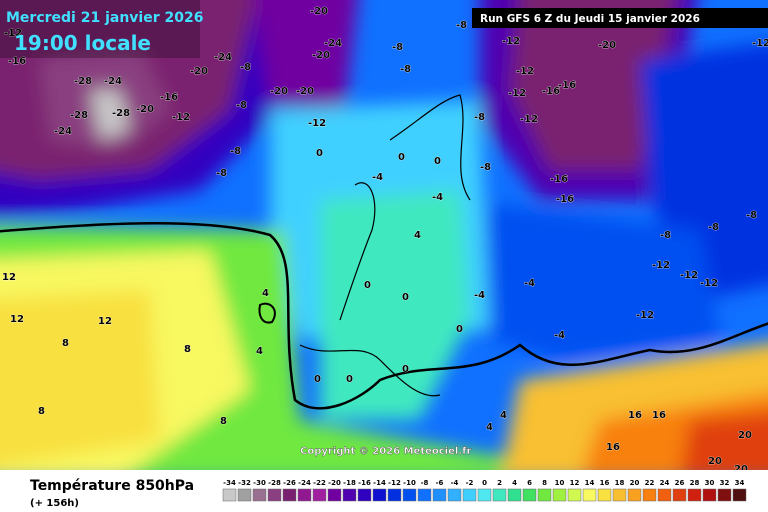  What do you see at coordinates (409, 483) in the screenshot?
I see `legend-tick-label: -10` at bounding box center [409, 483].